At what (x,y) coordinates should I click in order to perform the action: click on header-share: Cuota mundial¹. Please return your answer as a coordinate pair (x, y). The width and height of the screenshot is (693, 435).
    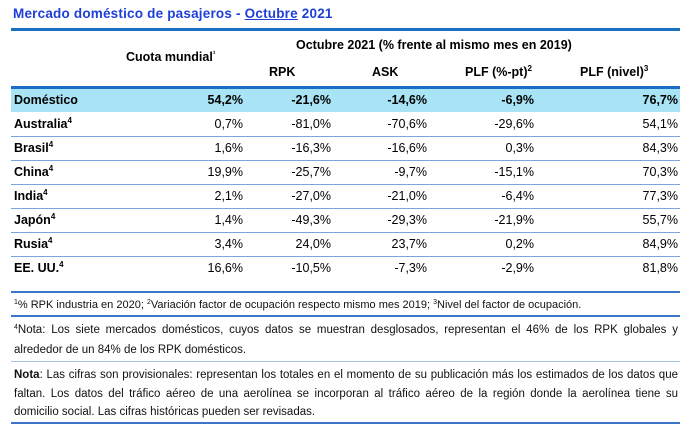
    Looking at the image, I should click on (171, 57).